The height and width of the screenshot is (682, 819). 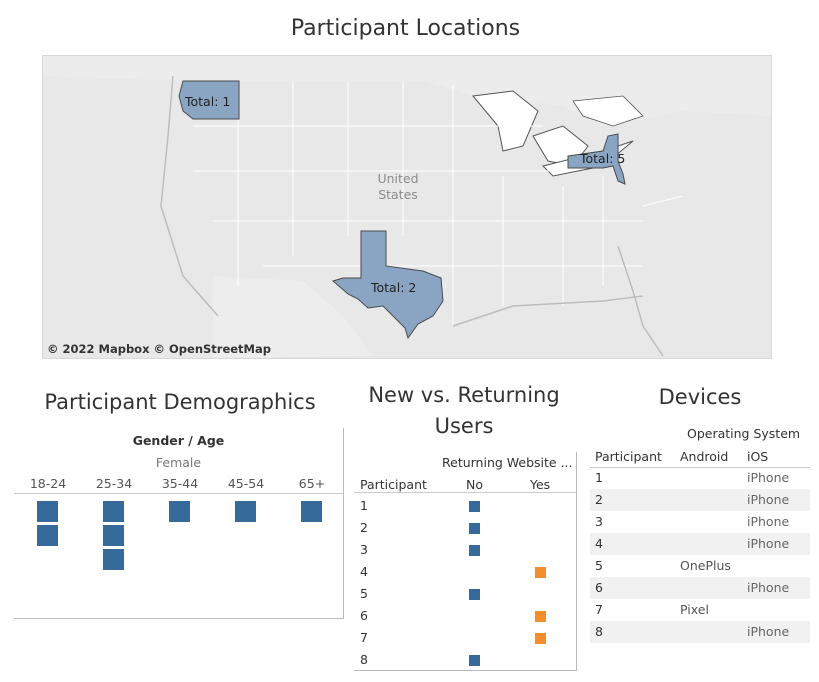 What do you see at coordinates (464, 395) in the screenshot?
I see `returning-title-line1: New vs. Returning` at bounding box center [464, 395].